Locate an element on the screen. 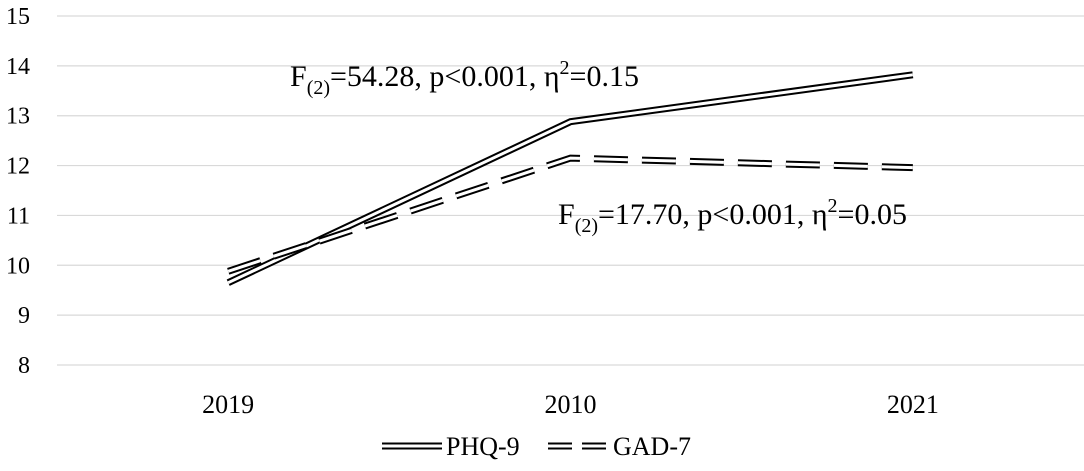 The image size is (1084, 471). y-tick-label: 8 is located at coordinates (24, 366).